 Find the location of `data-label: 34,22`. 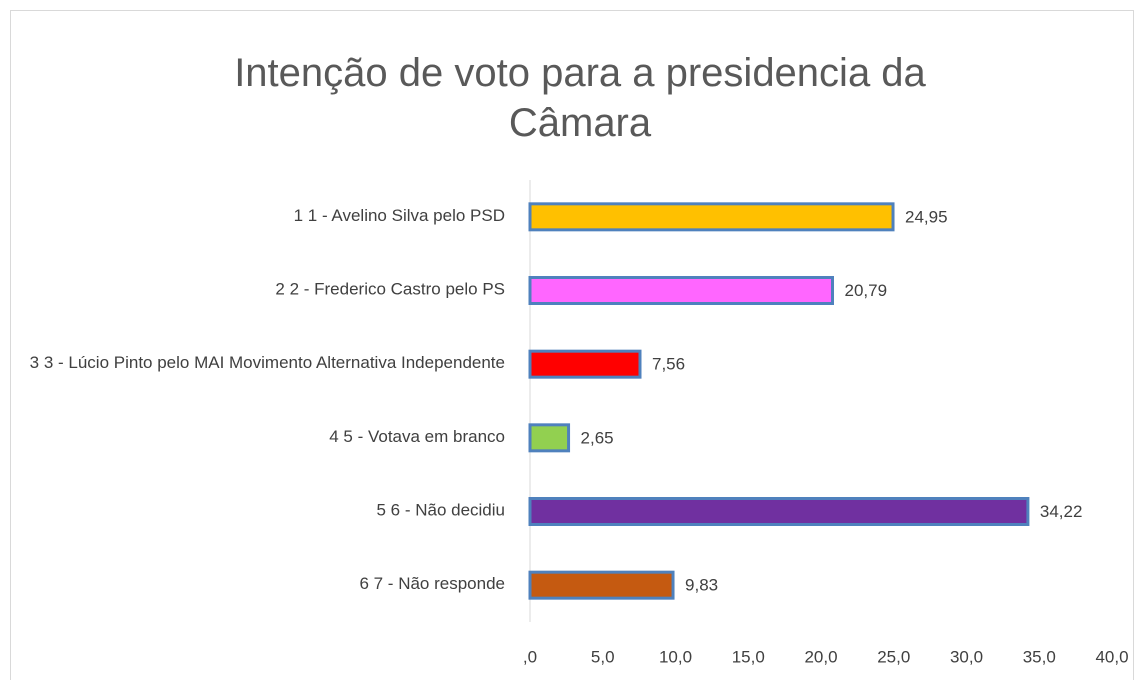

data-label: 34,22 is located at coordinates (1061, 511).